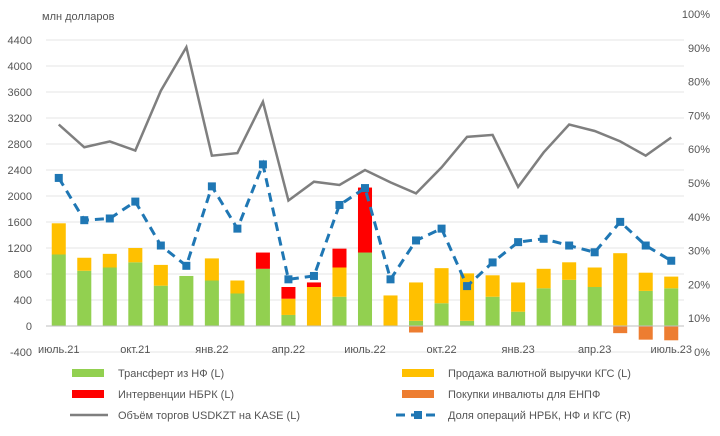  I want to click on legend-label: Трансферт из НФ (L), so click(171, 374).